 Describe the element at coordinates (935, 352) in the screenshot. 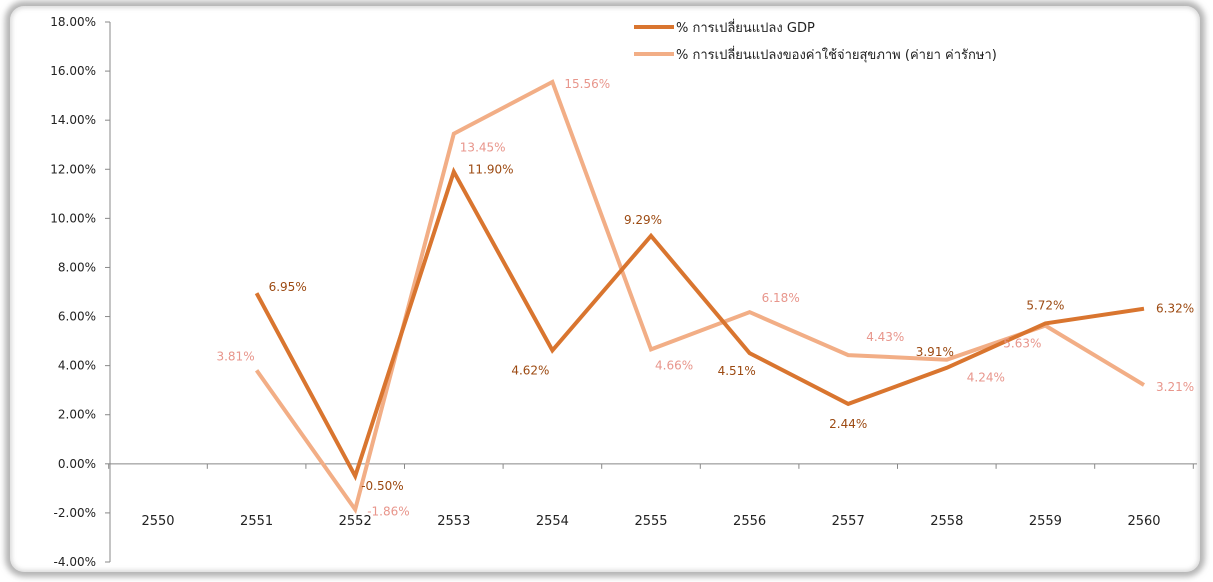

I see `data-label: 3.91%` at that location.